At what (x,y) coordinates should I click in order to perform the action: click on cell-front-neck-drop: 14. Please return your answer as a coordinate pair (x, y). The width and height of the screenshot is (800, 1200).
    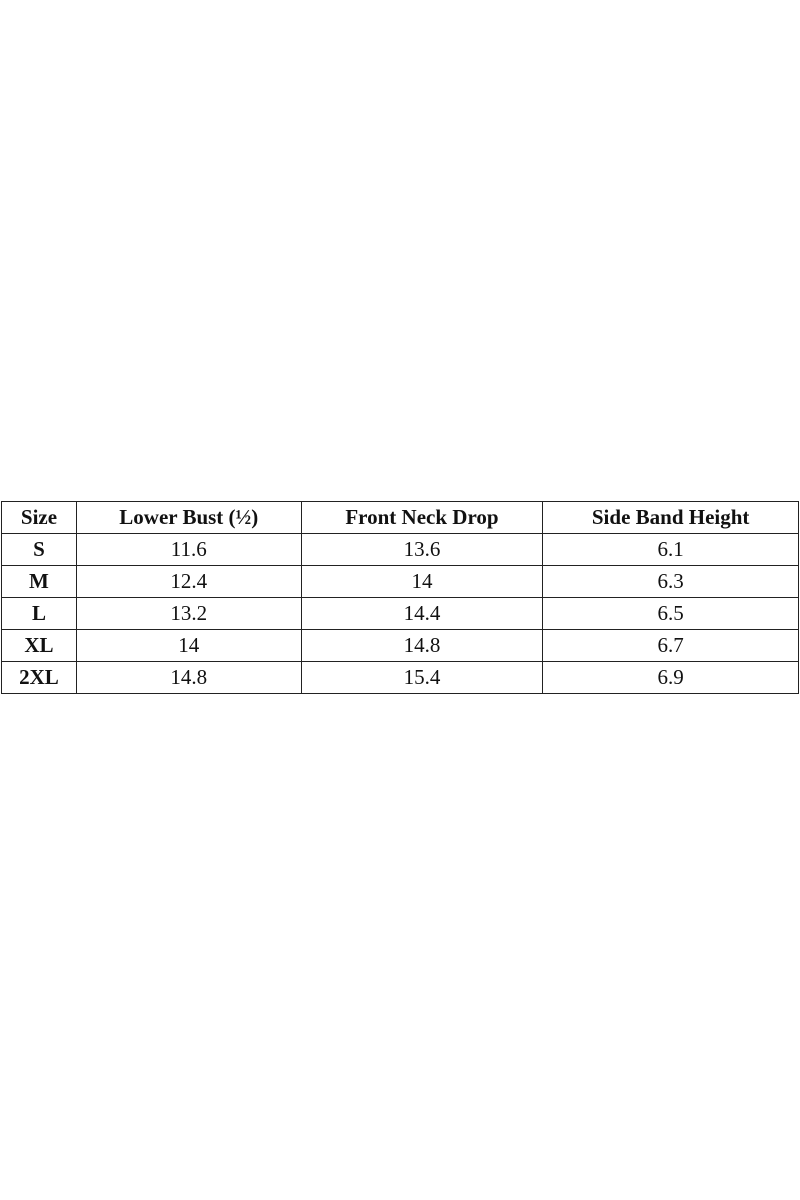
    Looking at the image, I should click on (422, 581).